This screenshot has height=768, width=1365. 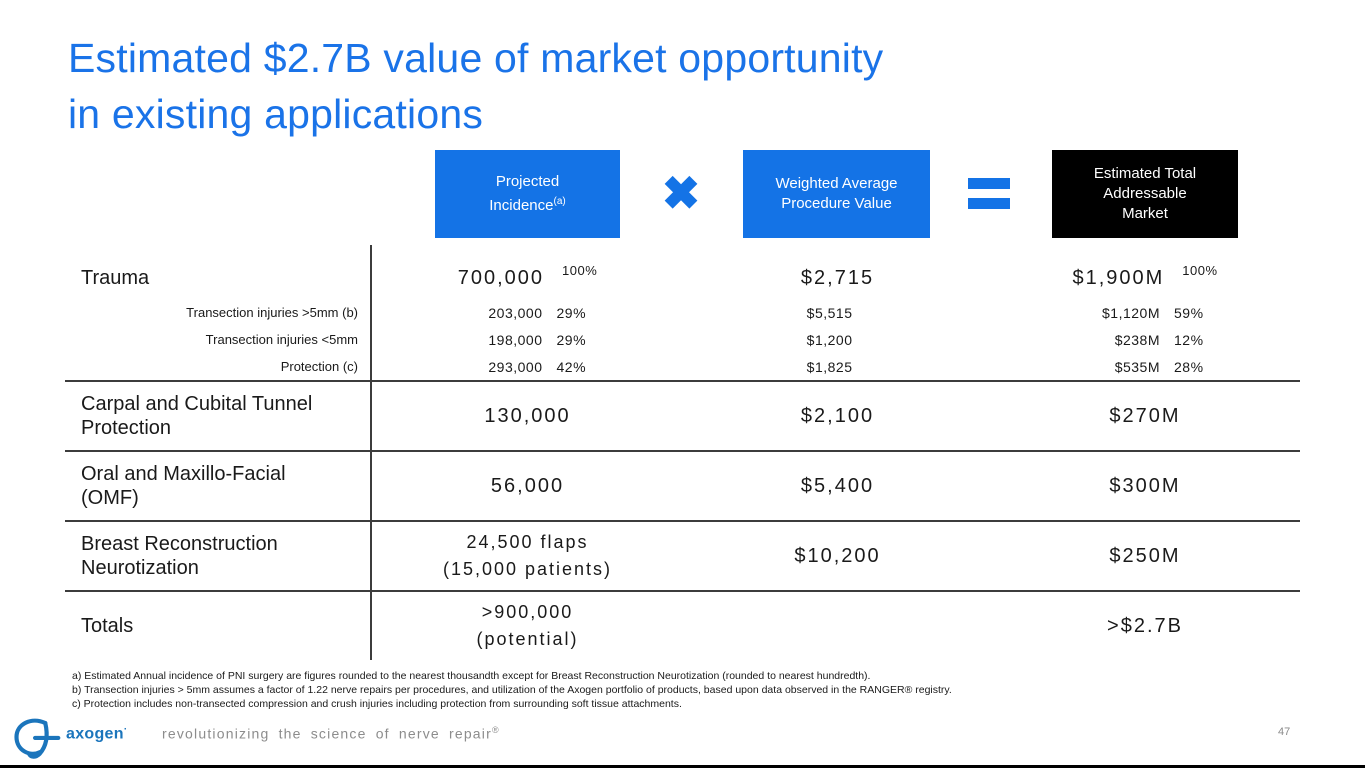 I want to click on procedure-value: $1,825, so click(x=829, y=366).